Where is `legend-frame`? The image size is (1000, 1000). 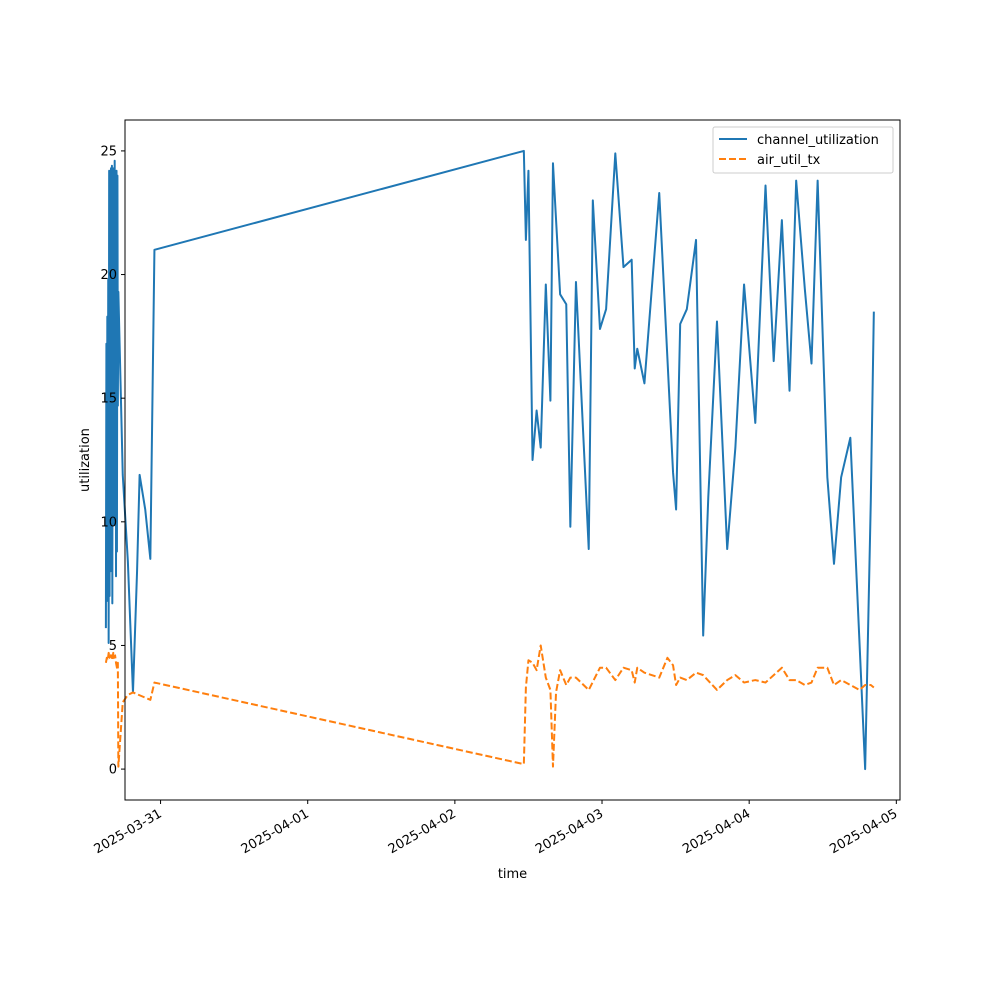
legend-frame is located at coordinates (803, 150).